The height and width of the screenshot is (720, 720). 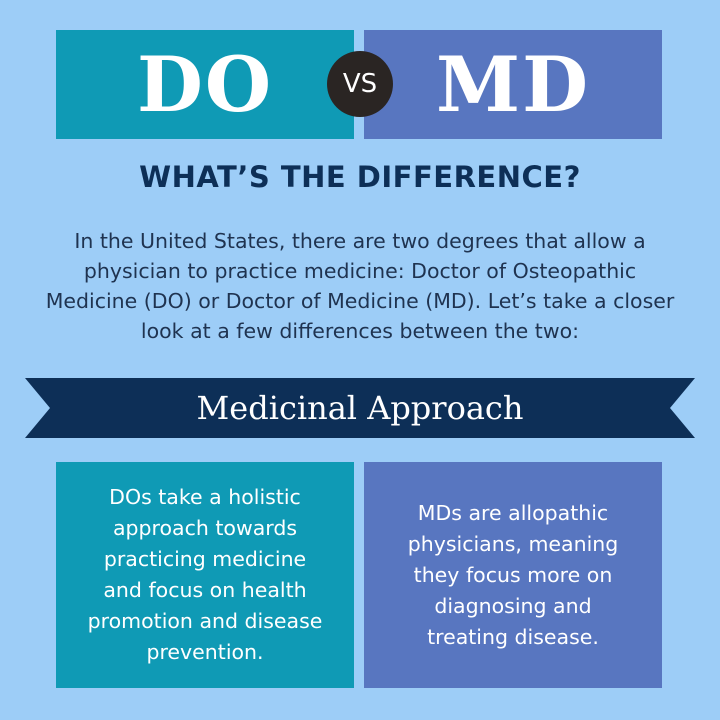 I want to click on section-banner, so click(x=360, y=408).